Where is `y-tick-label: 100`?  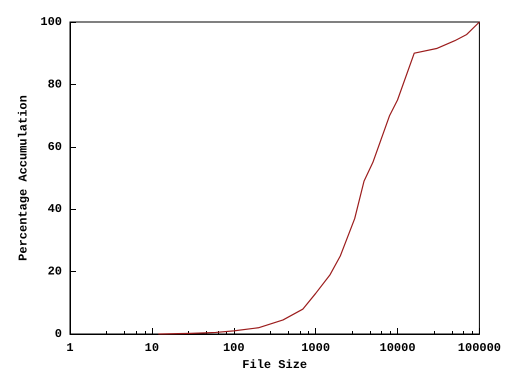
y-tick-label: 100 is located at coordinates (51, 22).